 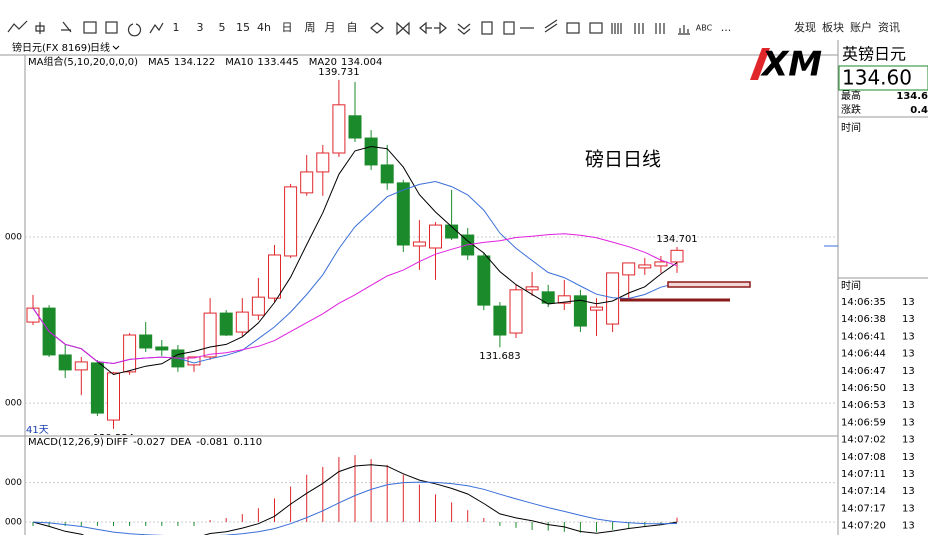 What do you see at coordinates (194, 62) in the screenshot?
I see `ma-value: 134.122` at bounding box center [194, 62].